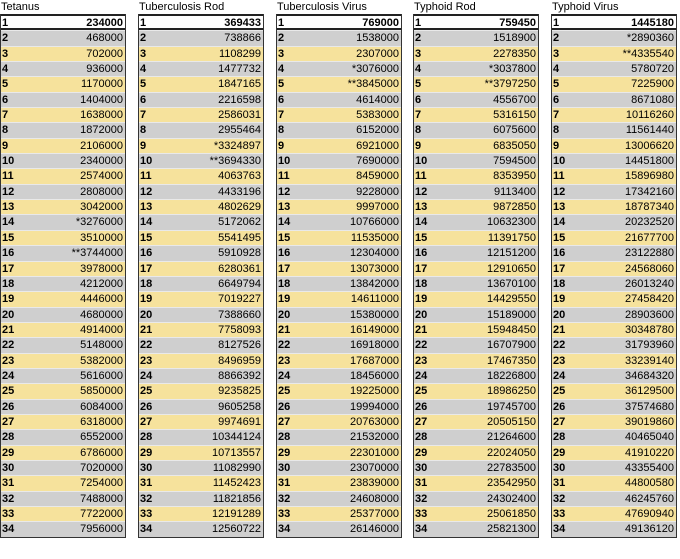 This screenshot has width=680, height=559. I want to click on table-row: 31 23839000, so click(339, 483).